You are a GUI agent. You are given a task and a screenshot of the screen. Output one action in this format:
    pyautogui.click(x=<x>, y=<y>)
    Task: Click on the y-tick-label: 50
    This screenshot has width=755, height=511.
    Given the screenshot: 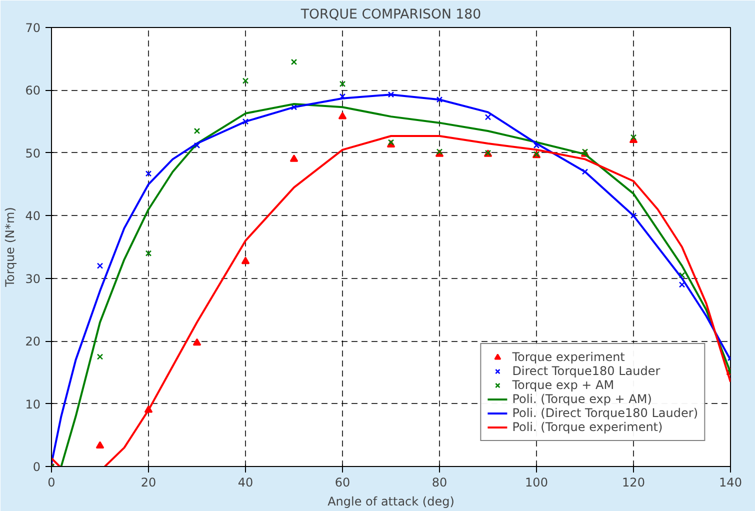 What is the action you would take?
    pyautogui.click(x=33, y=153)
    